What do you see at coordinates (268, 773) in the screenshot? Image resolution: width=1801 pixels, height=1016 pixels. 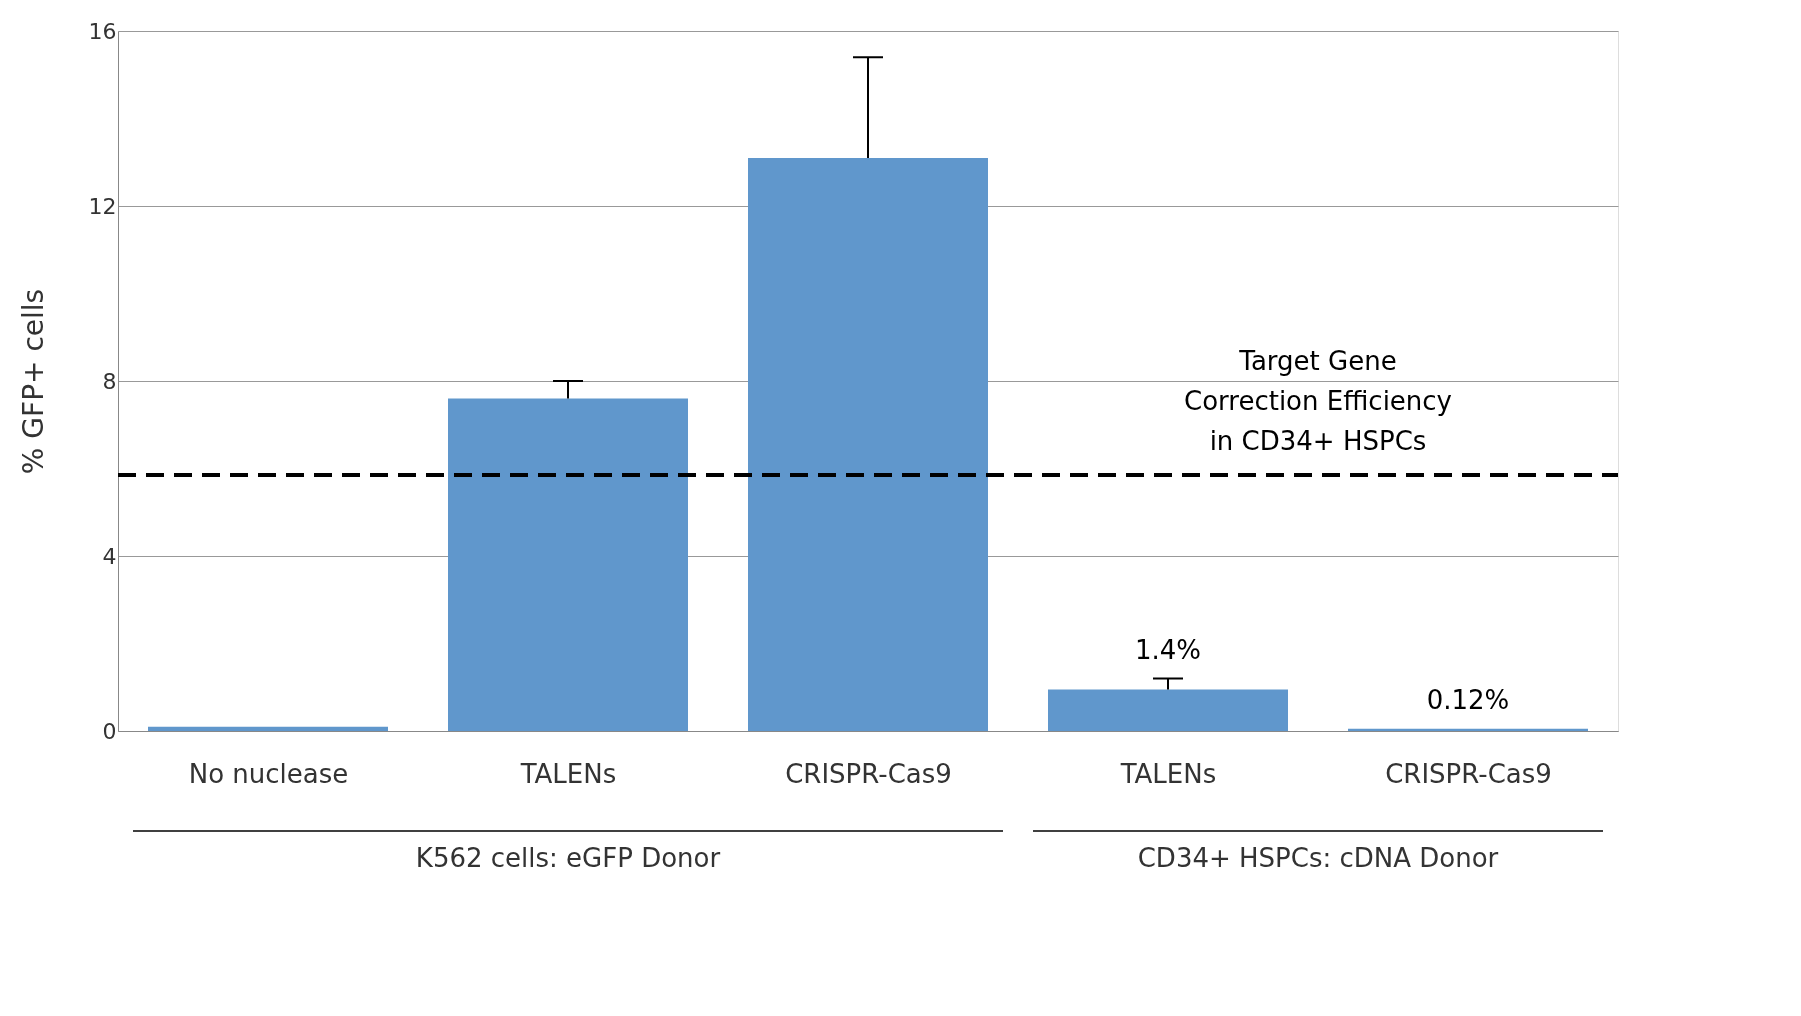 I see `x-tick-label: No nuclease` at bounding box center [268, 773].